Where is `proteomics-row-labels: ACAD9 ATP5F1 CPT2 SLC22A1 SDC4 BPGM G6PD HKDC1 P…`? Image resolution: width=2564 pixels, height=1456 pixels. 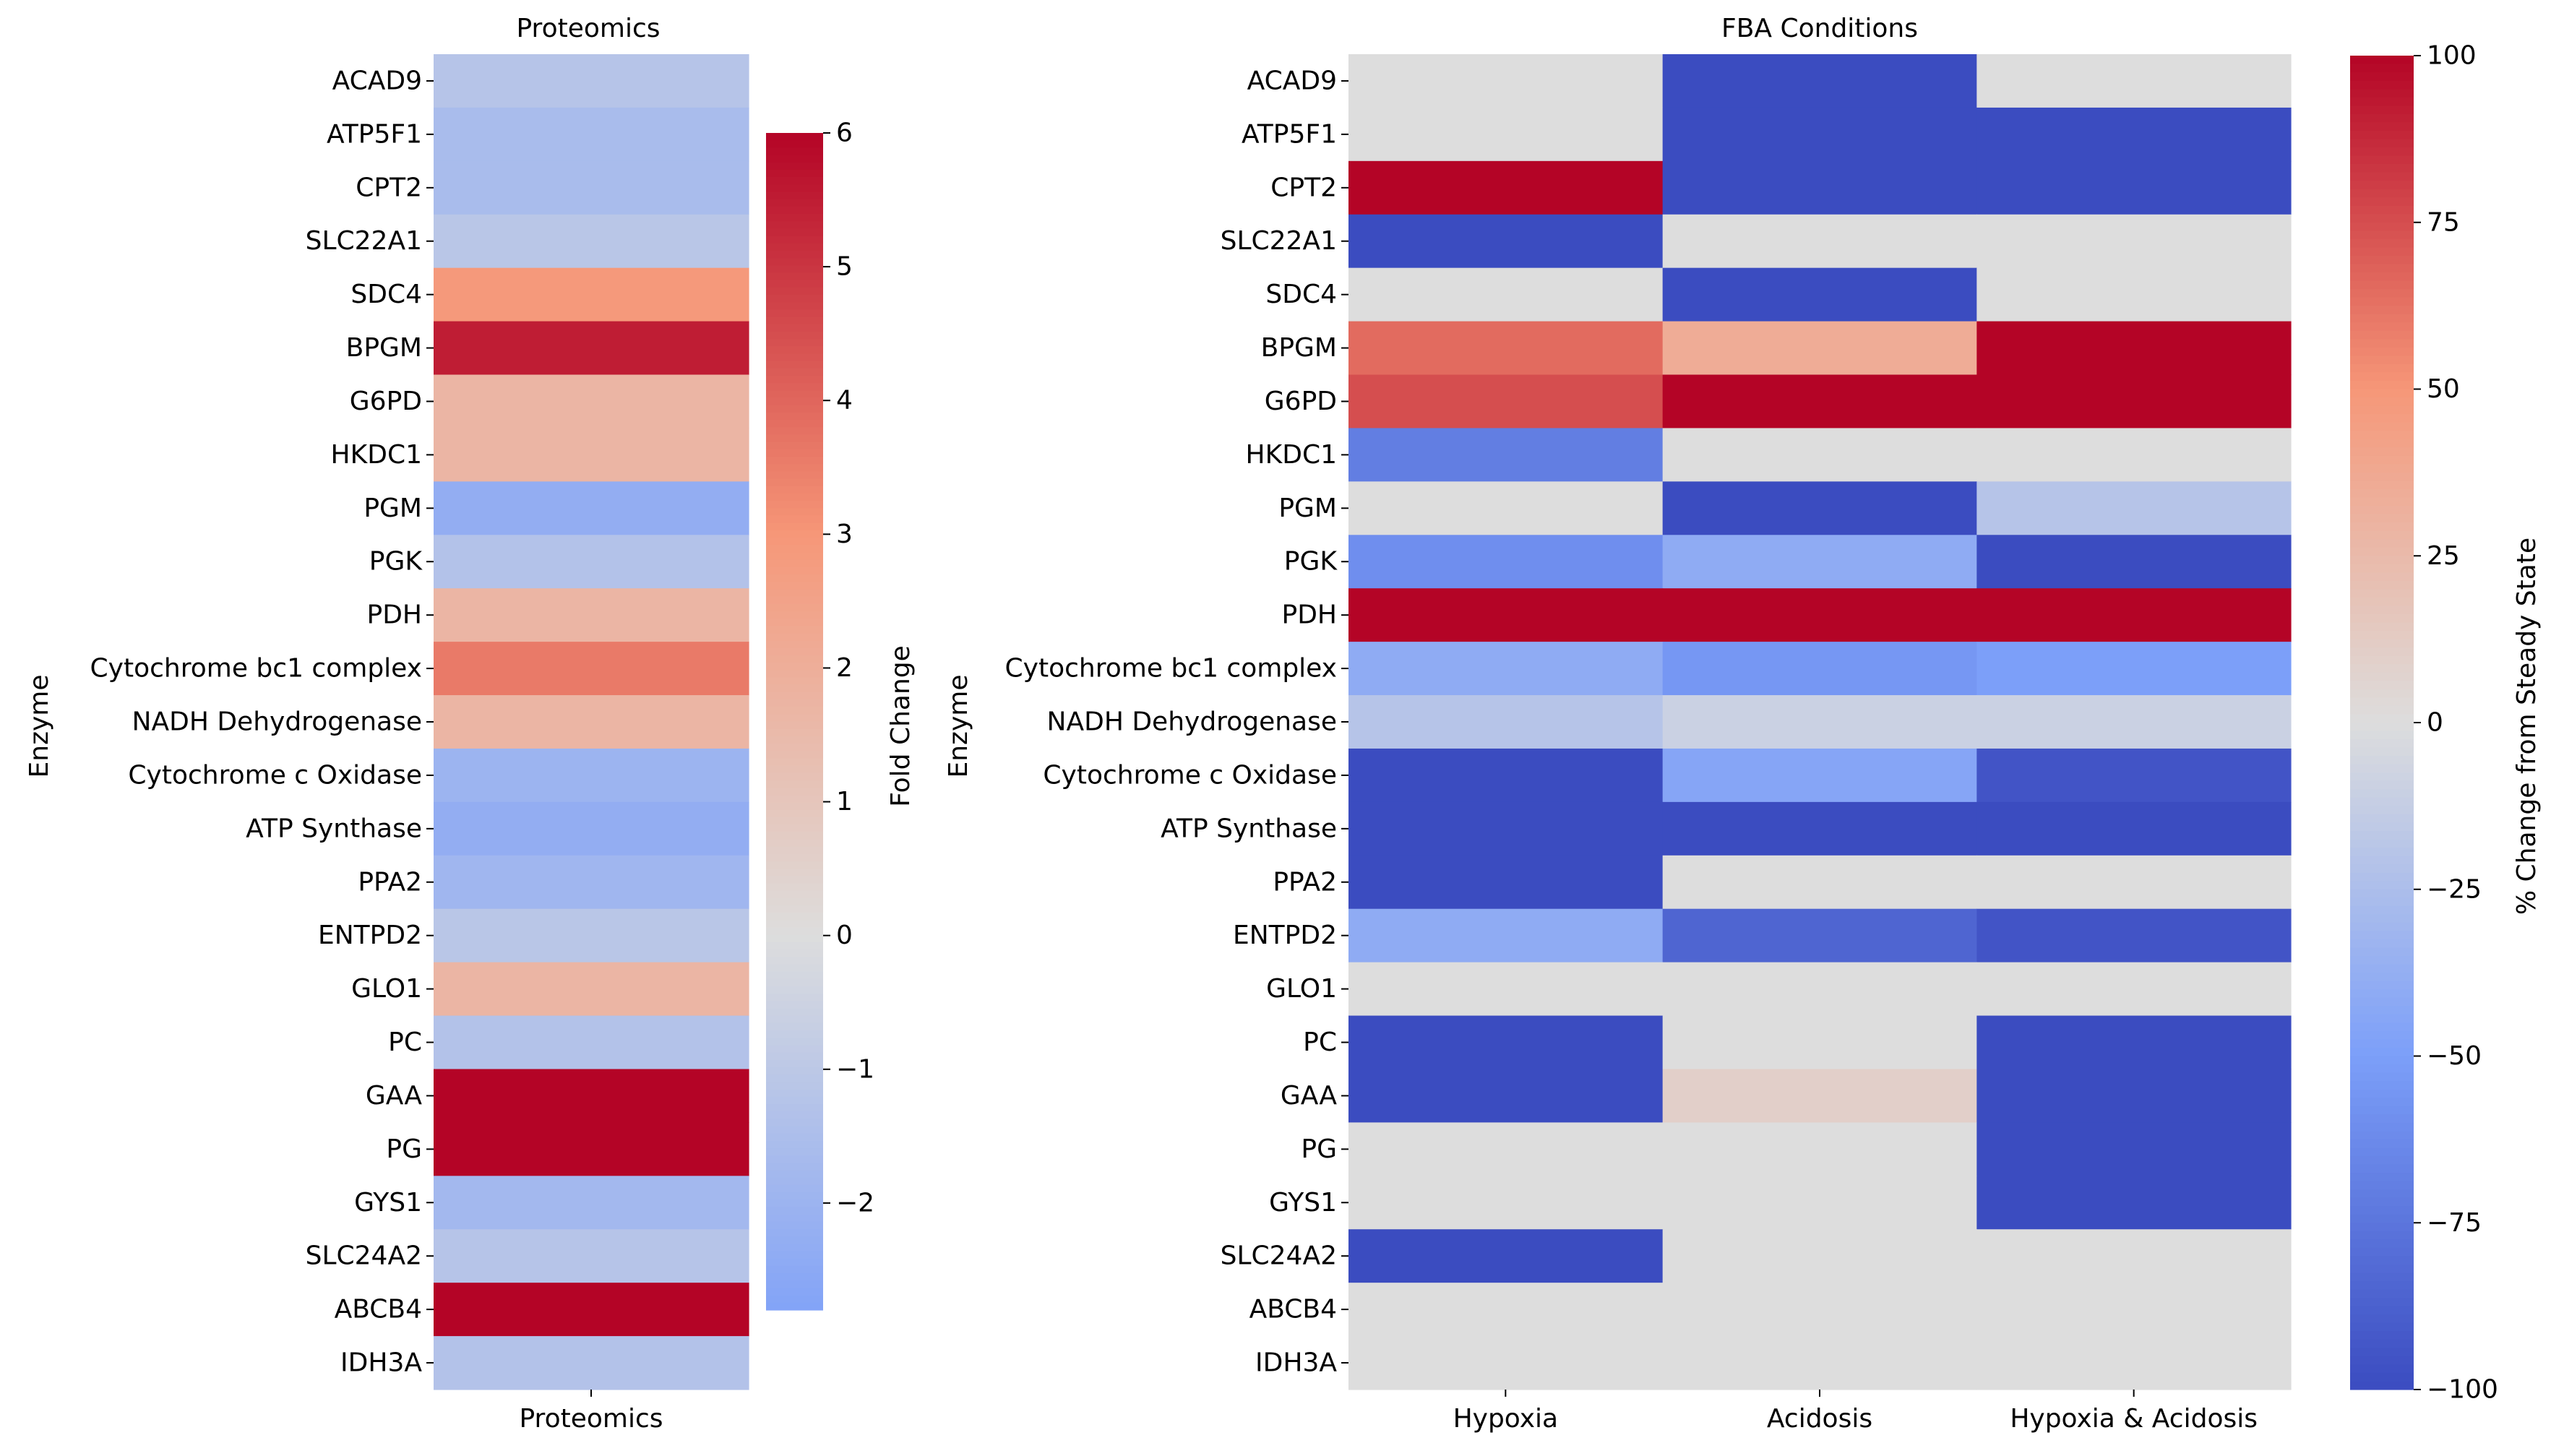
proteomics-row-labels: ACAD9 ATP5F1 CPT2 SLC22A1 SDC4 BPGM G6PD HKDC1 P… is located at coordinates (262, 722).